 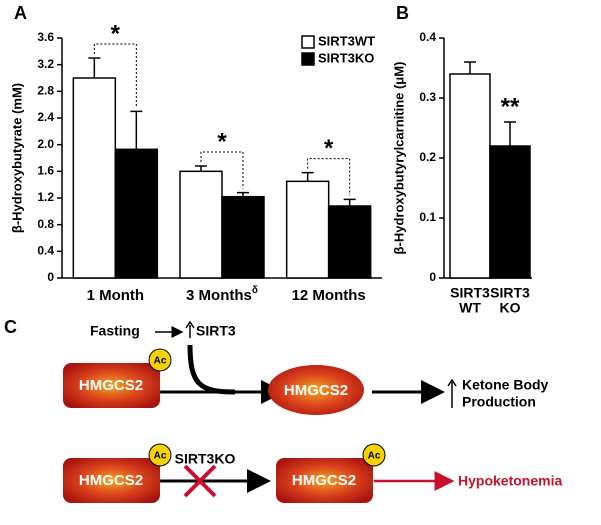 What do you see at coordinates (510, 106) in the screenshot?
I see `significance: **` at bounding box center [510, 106].